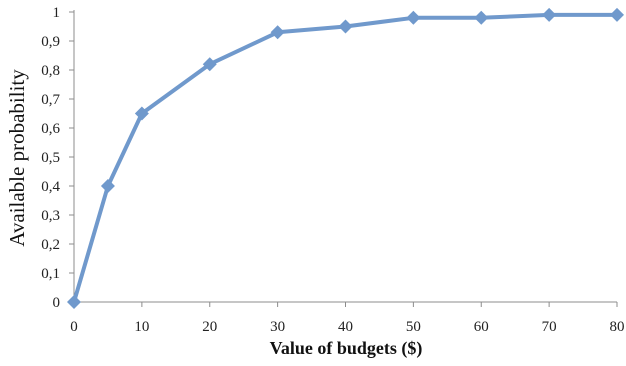 This screenshot has height=366, width=626. Describe the element at coordinates (17, 158) in the screenshot. I see `y-axis-title: Available probability` at that location.